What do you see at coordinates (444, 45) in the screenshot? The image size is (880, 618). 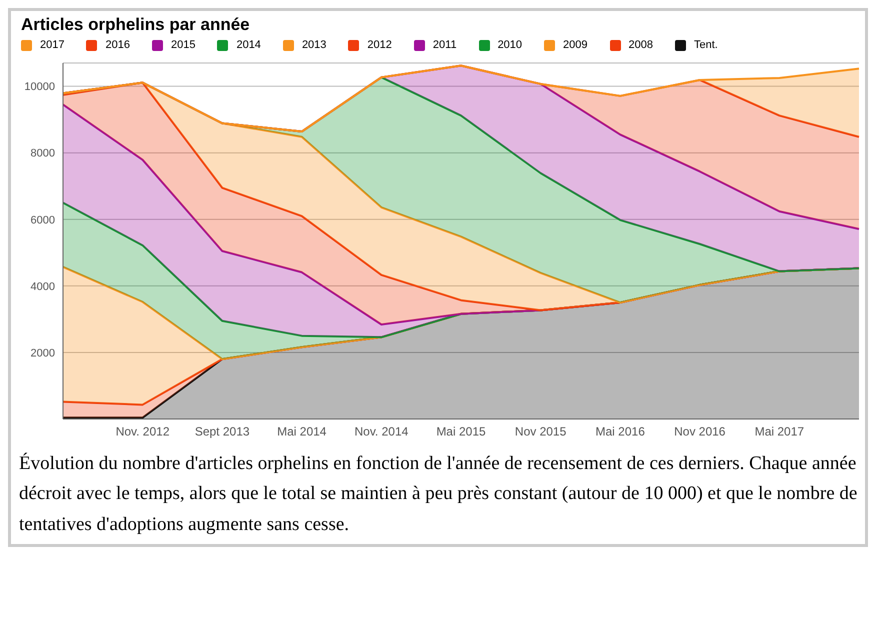 I see `legend-label: 2011` at bounding box center [444, 45].